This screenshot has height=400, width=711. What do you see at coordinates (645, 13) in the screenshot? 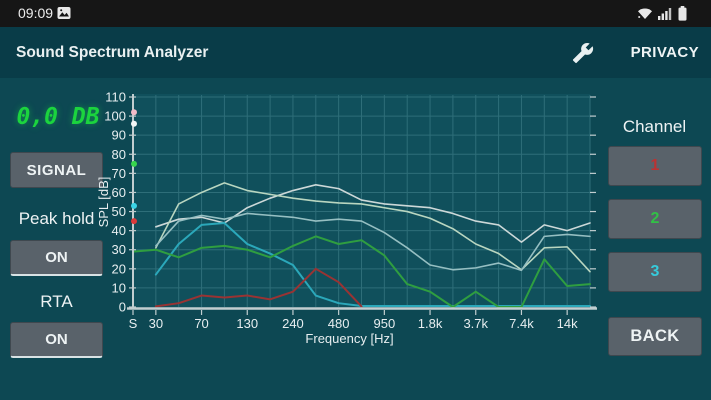
I see `wifi-icon` at bounding box center [645, 13].